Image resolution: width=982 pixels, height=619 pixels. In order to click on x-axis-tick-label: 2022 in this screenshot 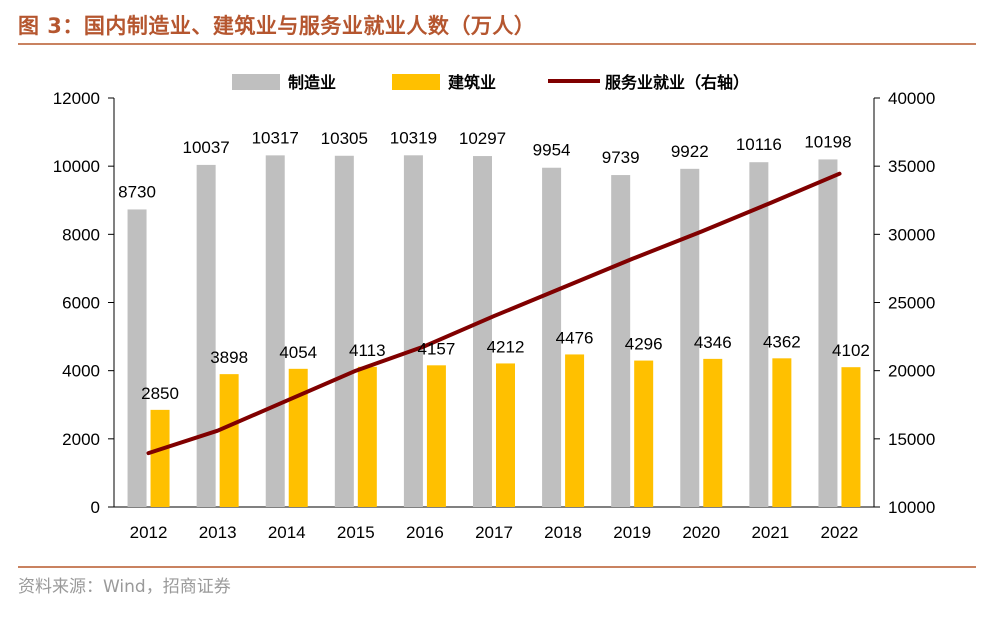, I will do `click(840, 532)`.